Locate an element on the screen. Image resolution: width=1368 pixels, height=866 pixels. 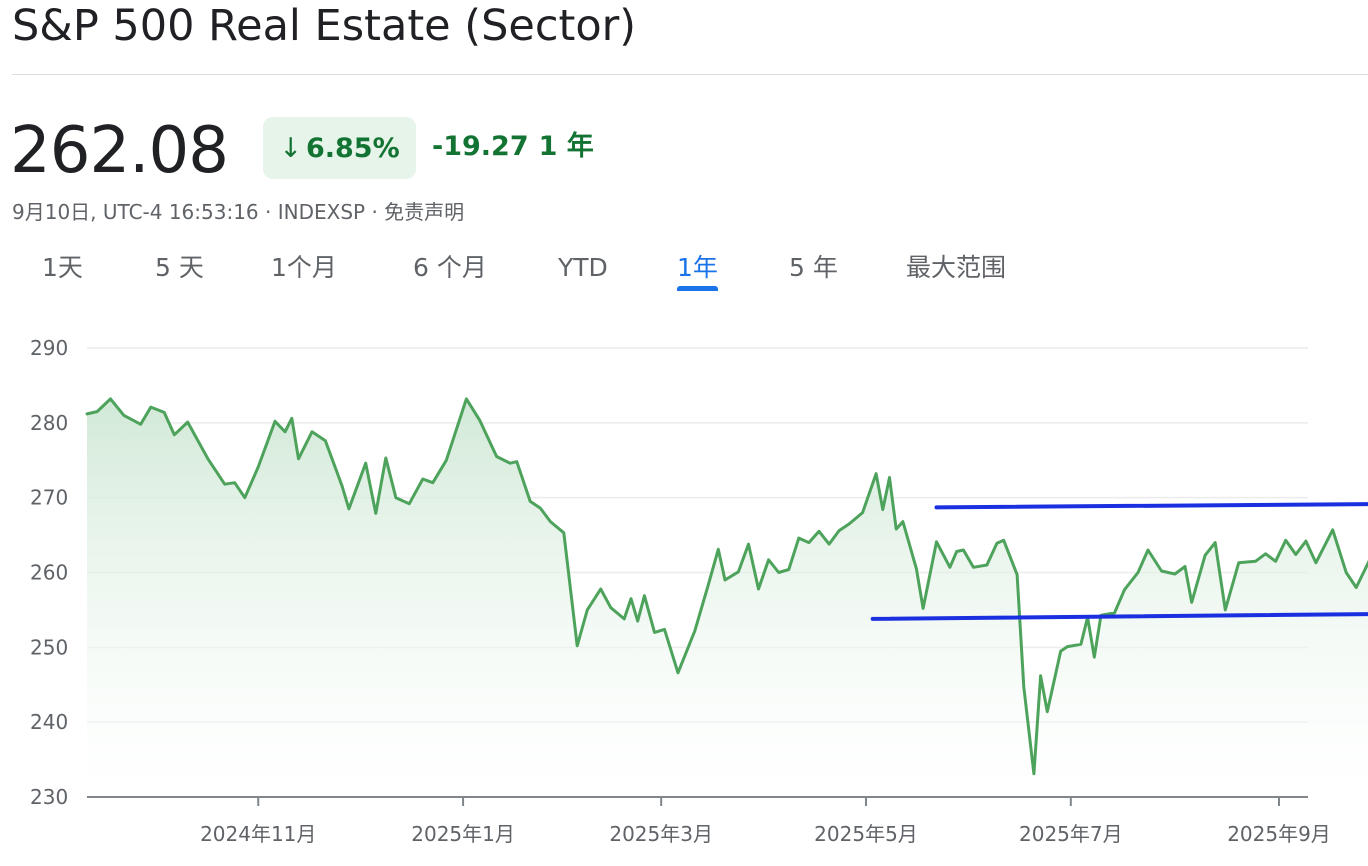
tab-label: 1年 is located at coordinates (697, 267).